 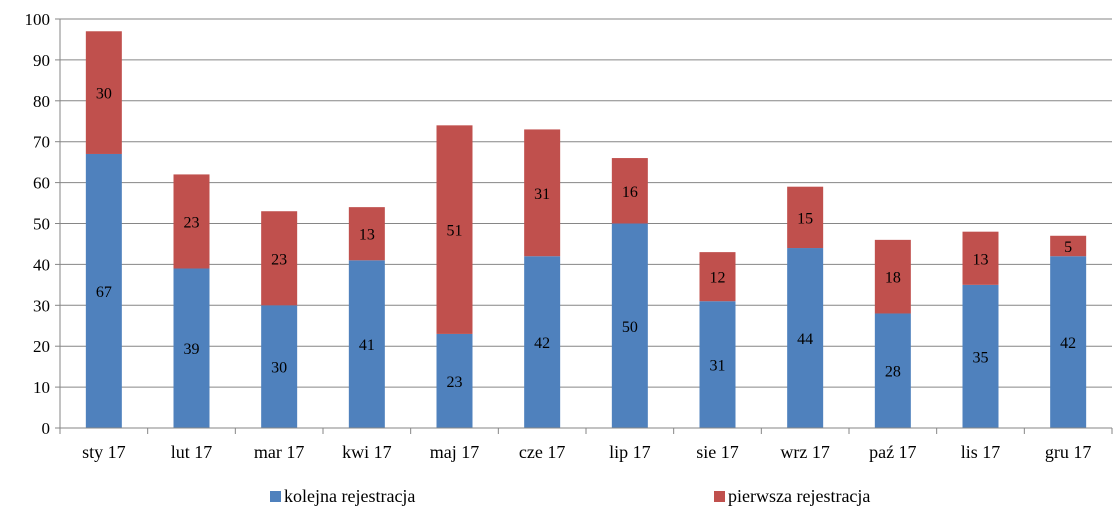 What do you see at coordinates (542, 452) in the screenshot?
I see `x-tick-label: cze 17` at bounding box center [542, 452].